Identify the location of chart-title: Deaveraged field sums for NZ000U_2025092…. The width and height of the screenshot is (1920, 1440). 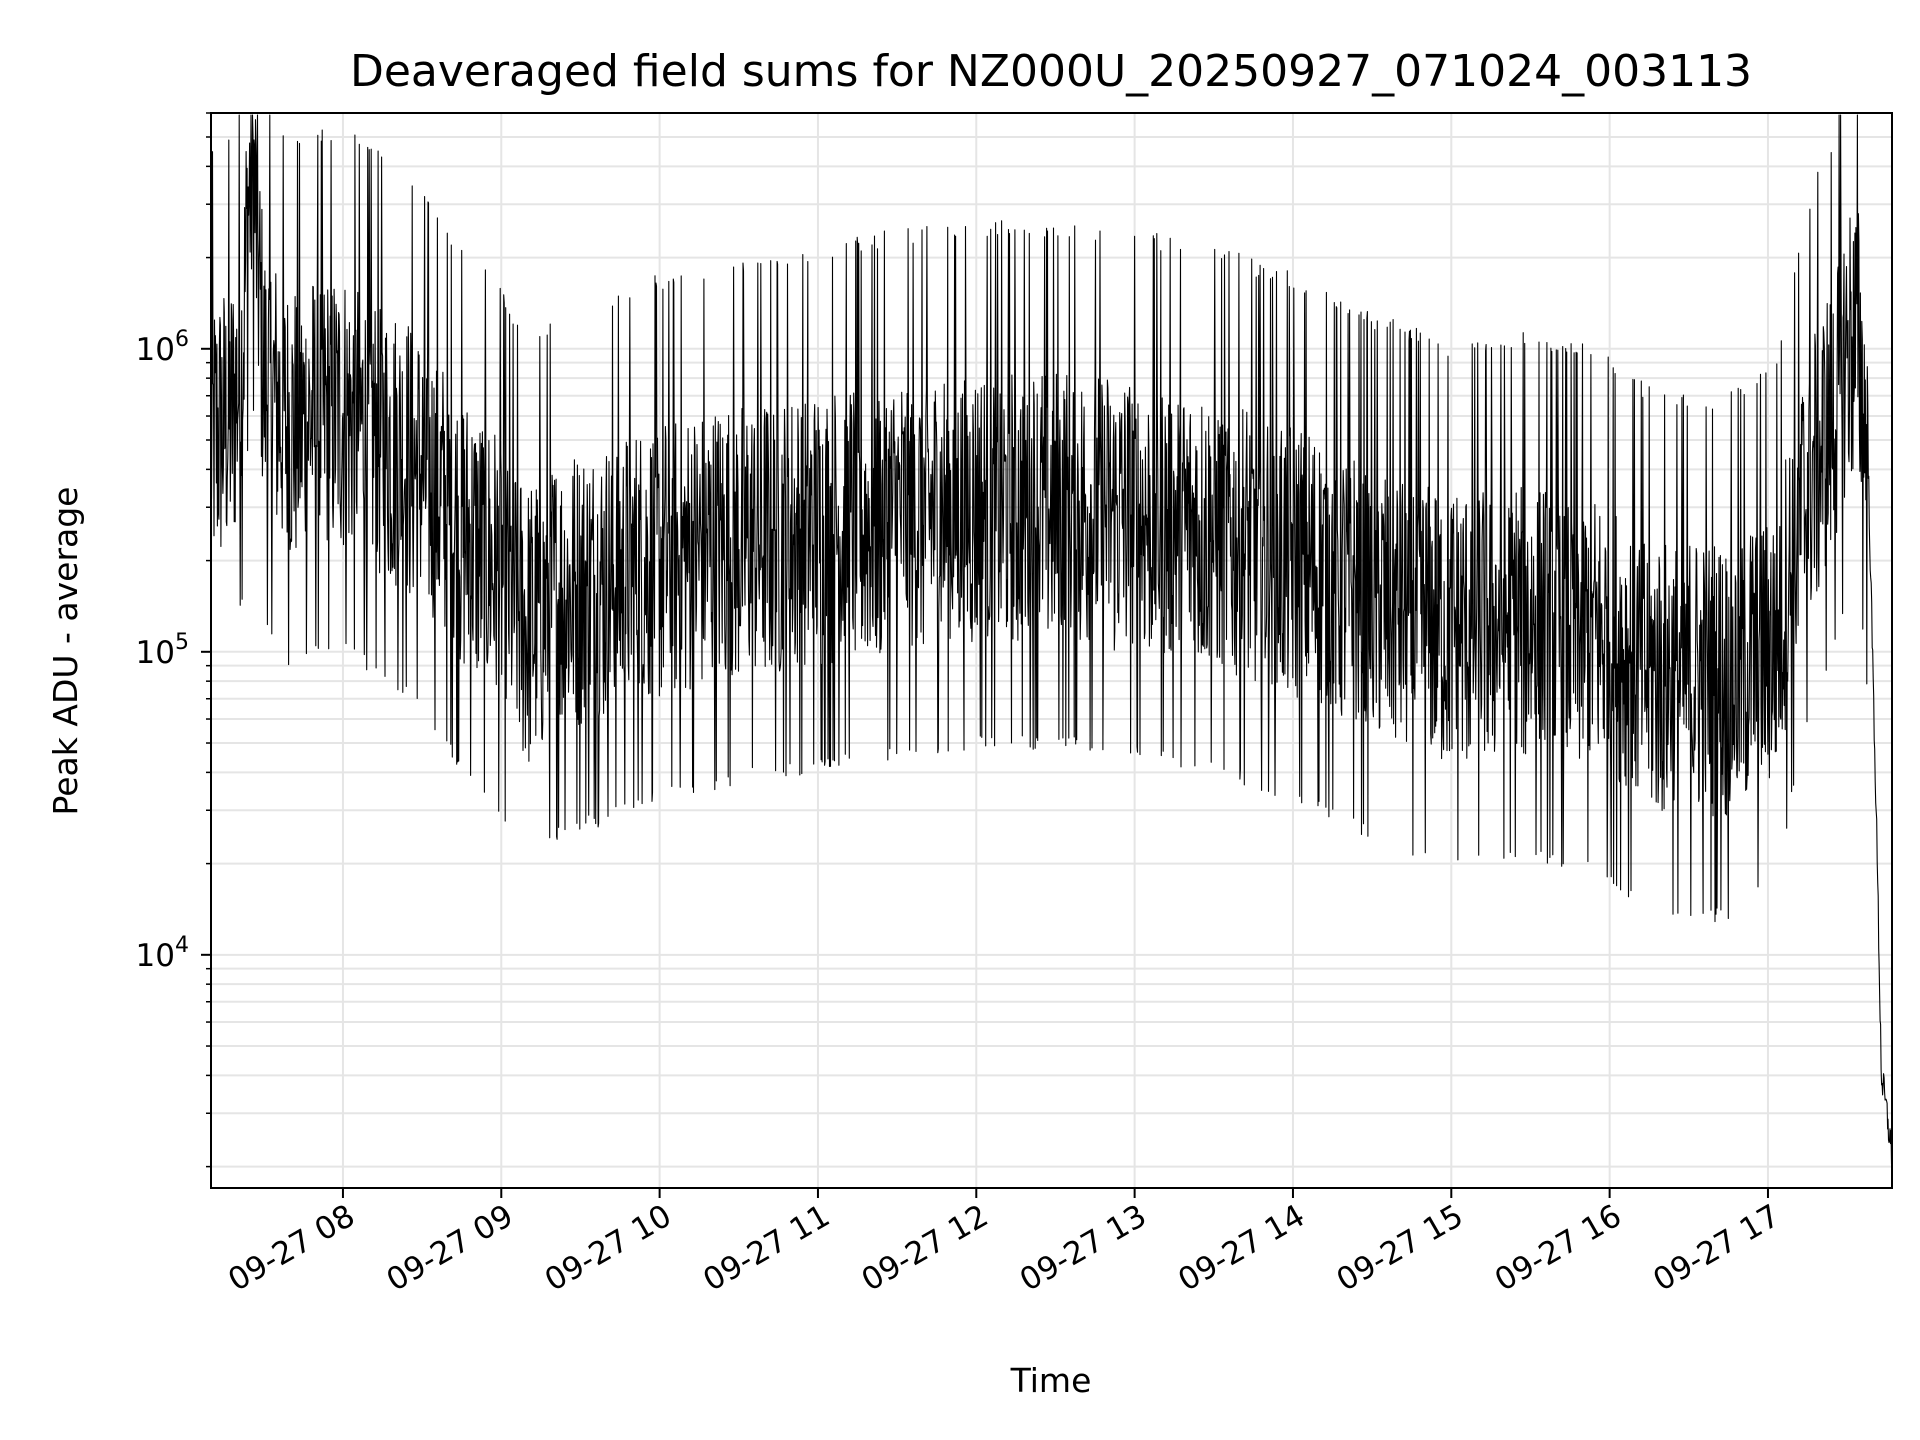
(1051, 71).